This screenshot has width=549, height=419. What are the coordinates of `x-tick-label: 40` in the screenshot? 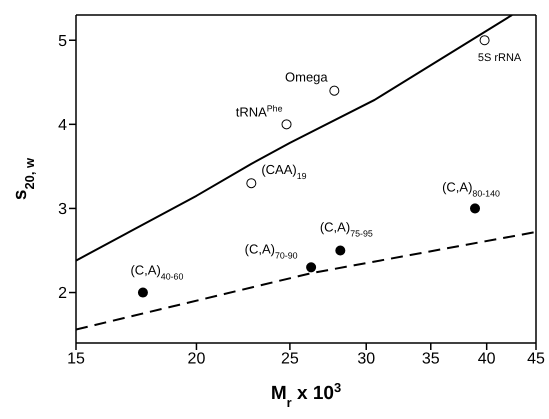 It's located at (487, 359).